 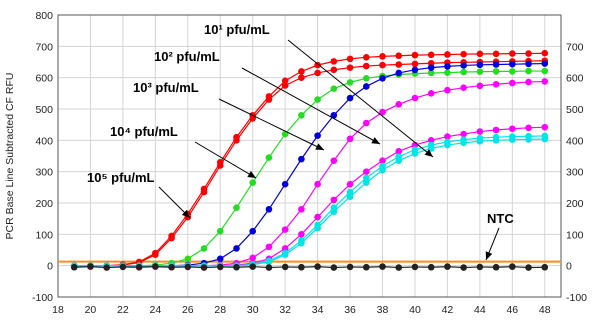 I want to click on annotation: 10⁵ pfu/mL, so click(x=139, y=194).